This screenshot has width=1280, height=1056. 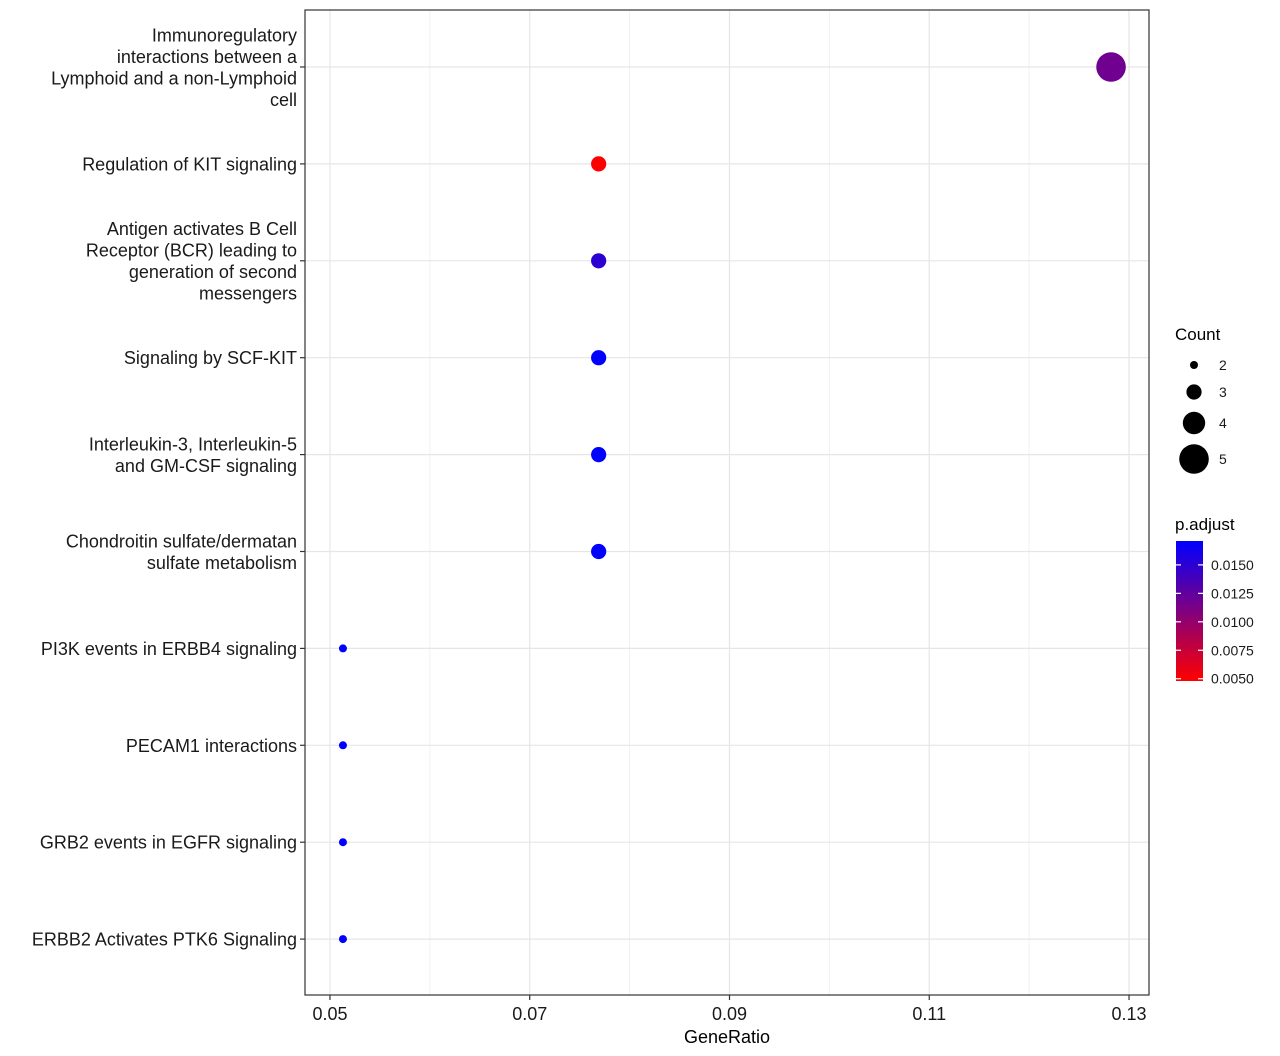 What do you see at coordinates (1223, 459) in the screenshot?
I see `count-legend-label: 5` at bounding box center [1223, 459].